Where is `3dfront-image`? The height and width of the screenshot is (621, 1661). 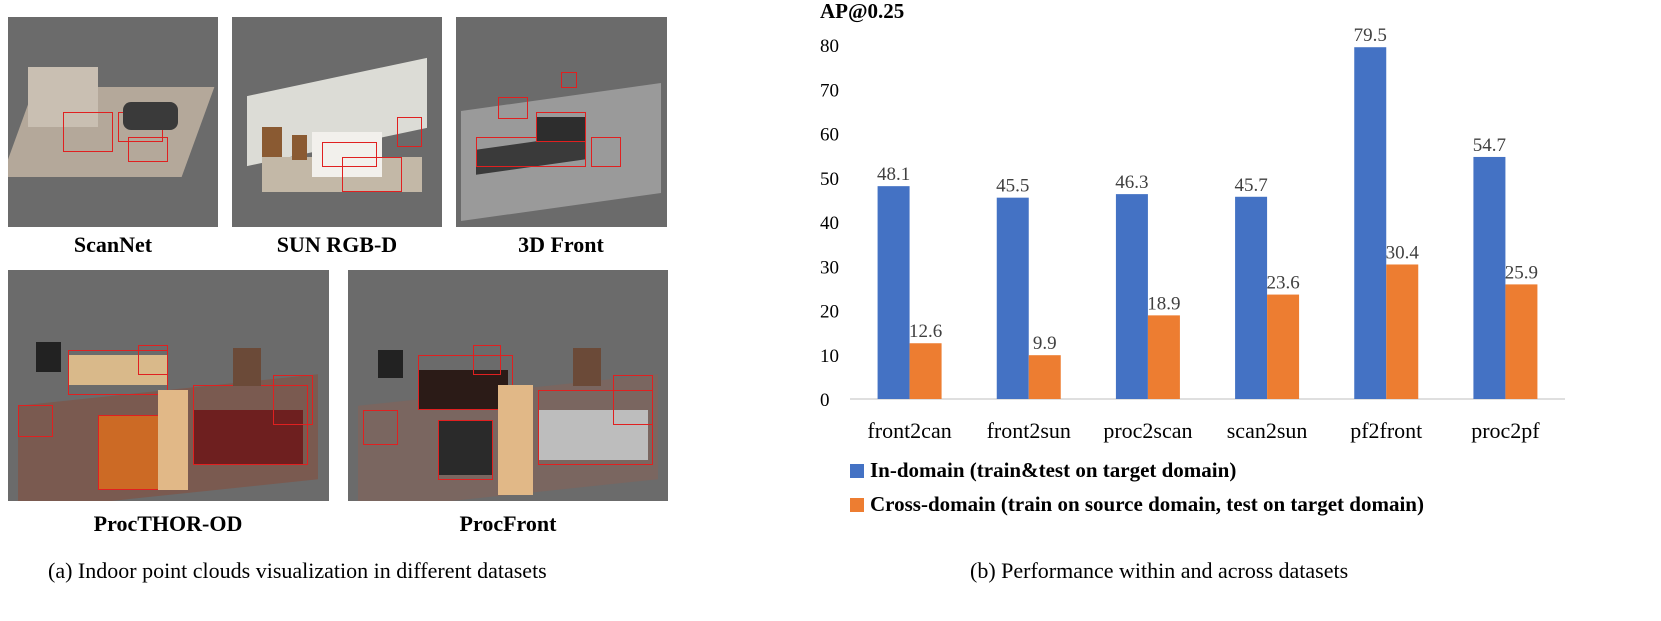
3dfront-image is located at coordinates (561, 122).